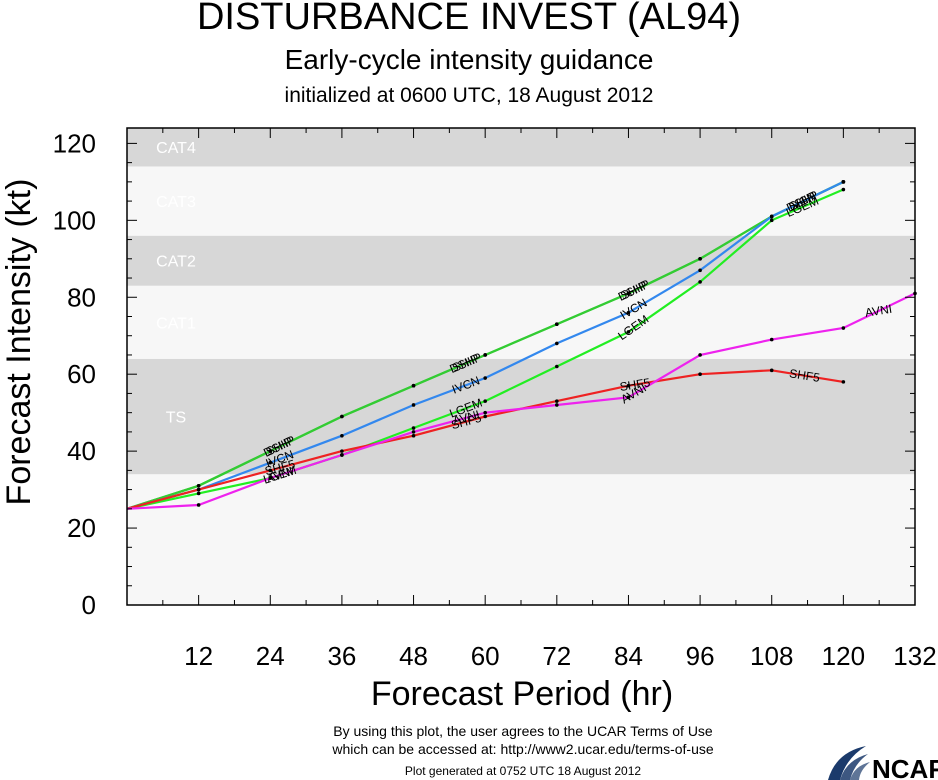 Image resolution: width=938 pixels, height=780 pixels. Describe the element at coordinates (522, 694) in the screenshot. I see `x-axis-label: Forecast Period (hr)` at that location.